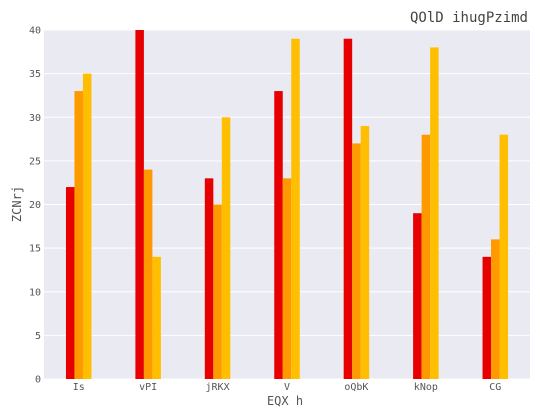 Image resolution: width=540 pixels, height=420 pixels. I want to click on x-tick-label: kNop, so click(426, 387).